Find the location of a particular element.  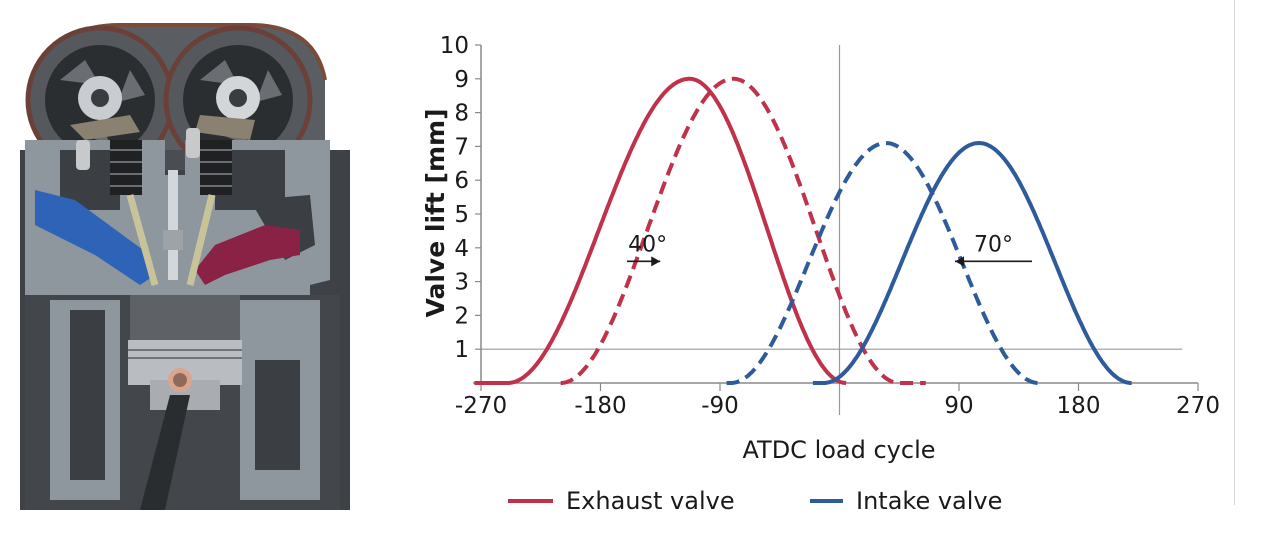

legend: Exhaust valve Intake valve is located at coordinates (755, 501).